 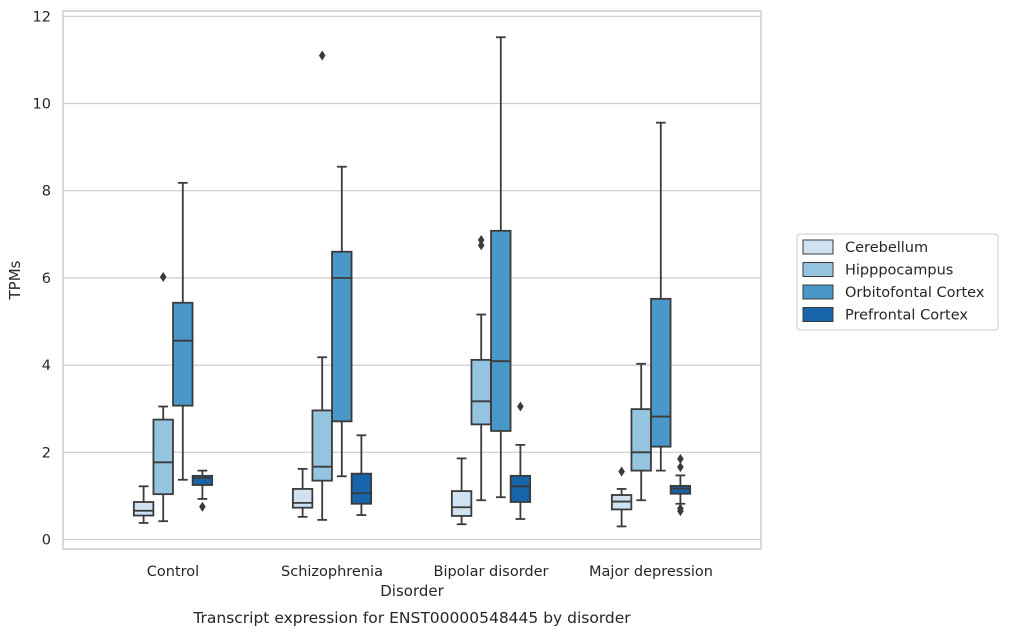 What do you see at coordinates (42, 17) in the screenshot?
I see `y-tick-label: 12` at bounding box center [42, 17].